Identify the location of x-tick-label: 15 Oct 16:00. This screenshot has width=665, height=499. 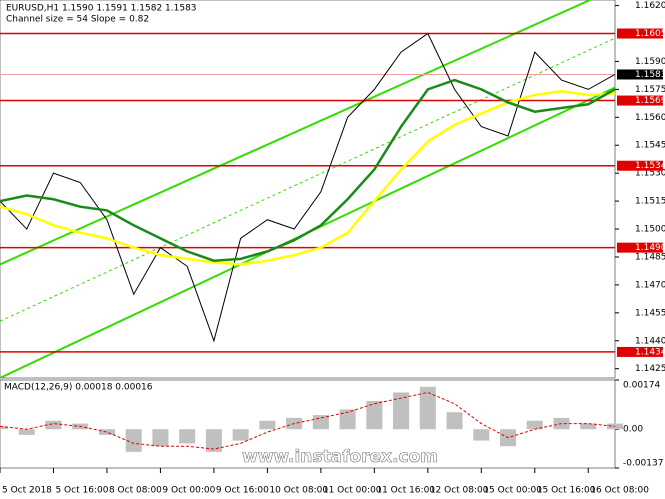
(566, 491).